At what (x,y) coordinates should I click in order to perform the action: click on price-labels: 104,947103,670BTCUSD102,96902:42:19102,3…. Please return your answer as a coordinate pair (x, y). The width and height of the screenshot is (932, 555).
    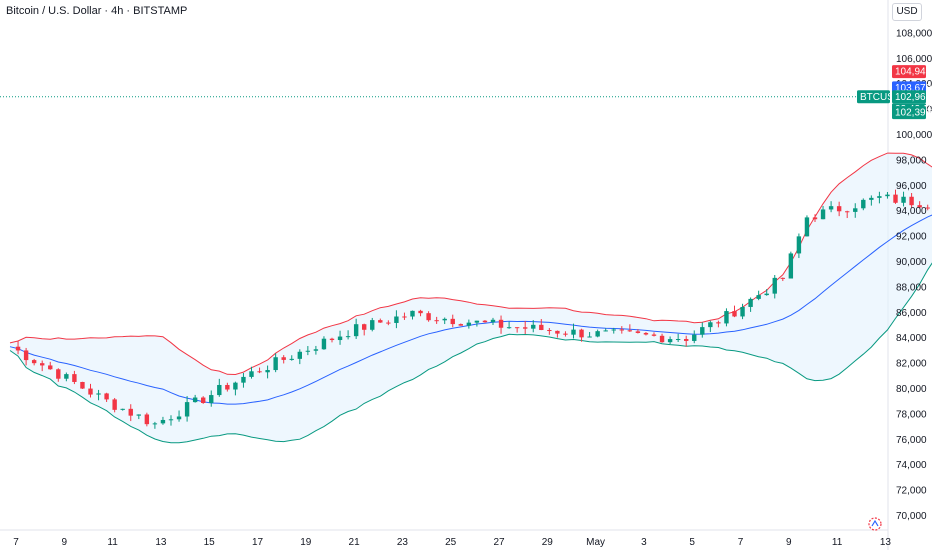
    Looking at the image, I should click on (466, 92).